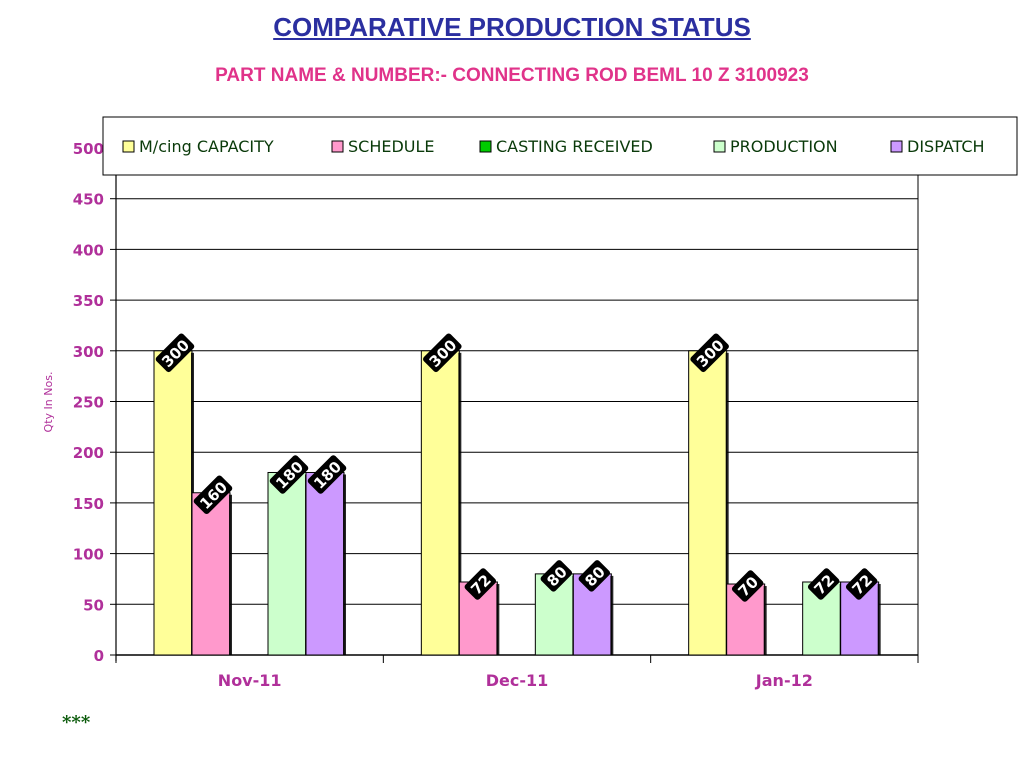  Describe the element at coordinates (76, 722) in the screenshot. I see `footer-note: ***` at that location.